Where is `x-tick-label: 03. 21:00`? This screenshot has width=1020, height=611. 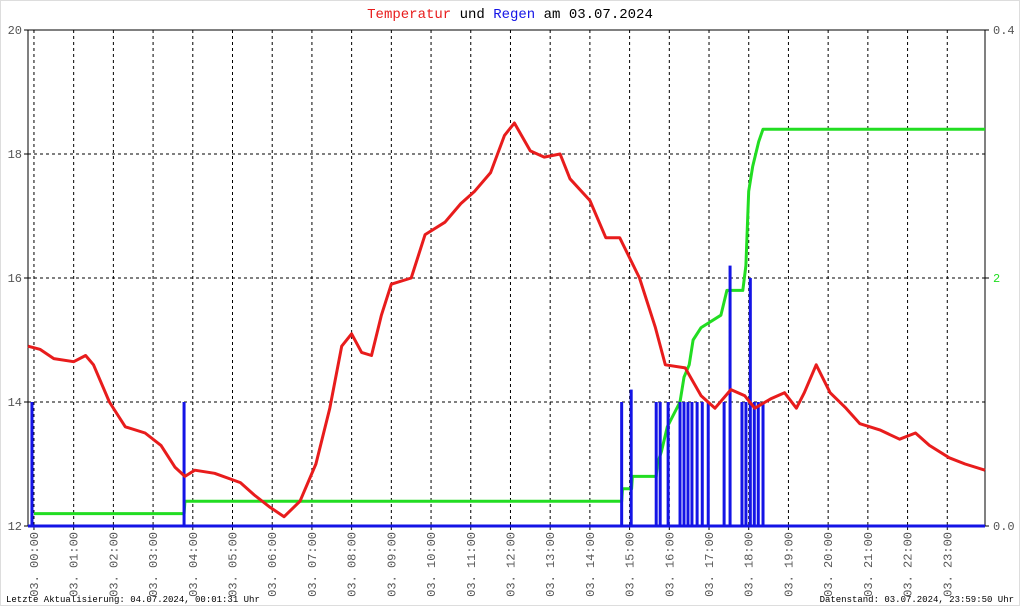
x-tick-label: 03. 21:00 is located at coordinates (869, 564).